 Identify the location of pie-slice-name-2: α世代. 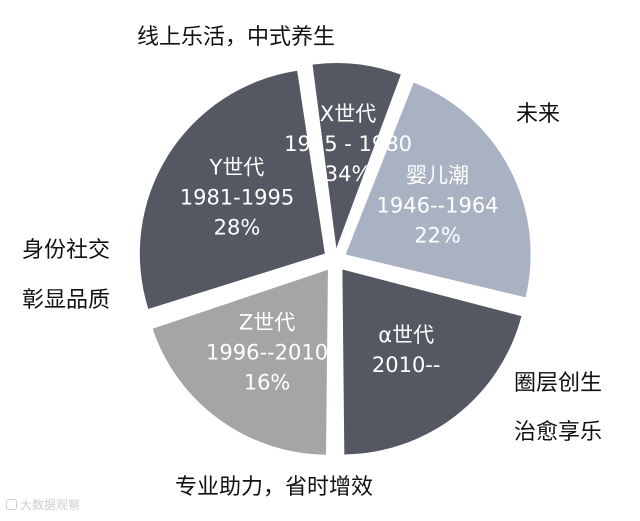
(406, 335).